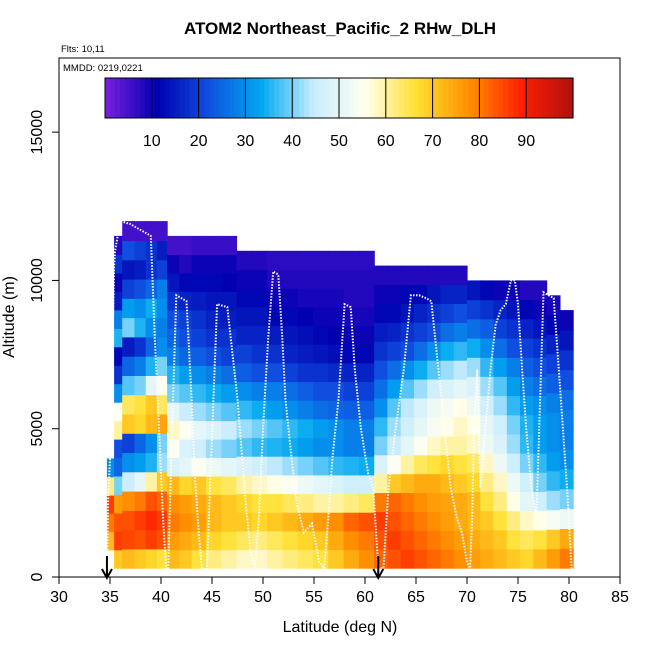 The image size is (650, 650). What do you see at coordinates (433, 141) in the screenshot?
I see `colorbar-tick-label: 70` at bounding box center [433, 141].